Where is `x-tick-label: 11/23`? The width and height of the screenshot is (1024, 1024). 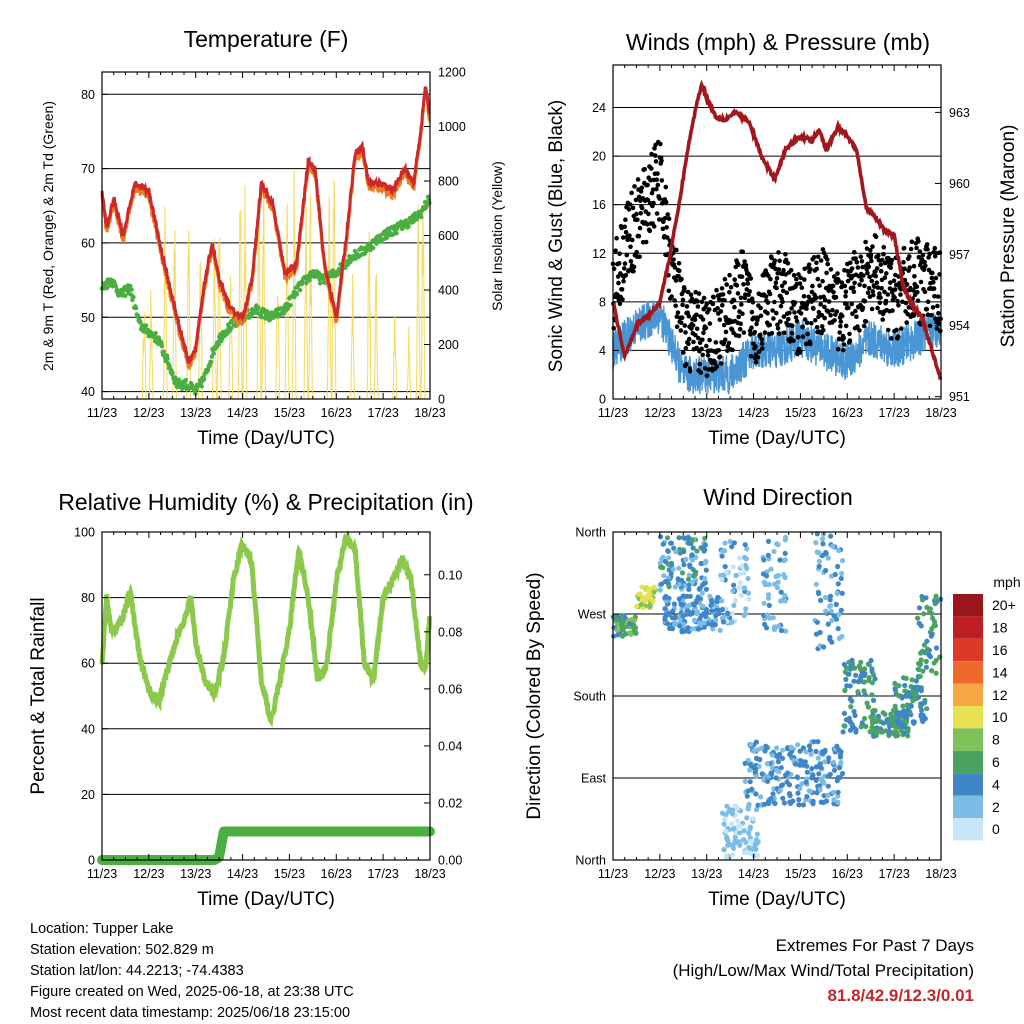
x-tick-label: 11/23 is located at coordinates (613, 874).